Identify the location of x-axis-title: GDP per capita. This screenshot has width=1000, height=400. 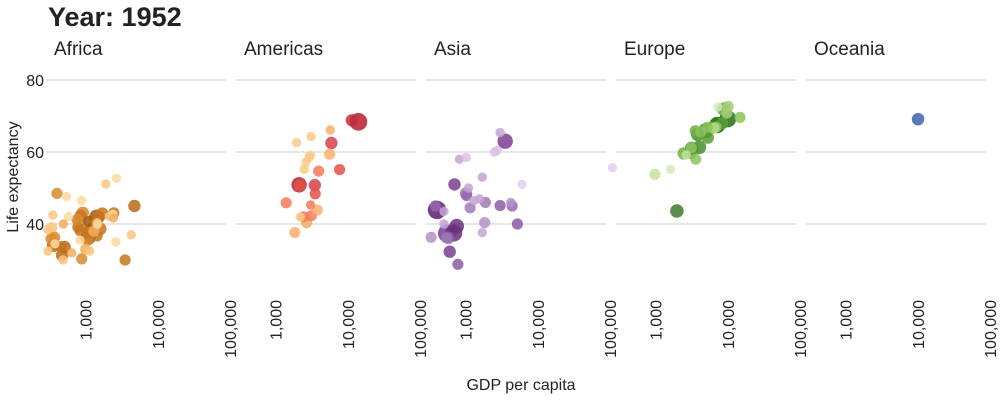
(520, 385).